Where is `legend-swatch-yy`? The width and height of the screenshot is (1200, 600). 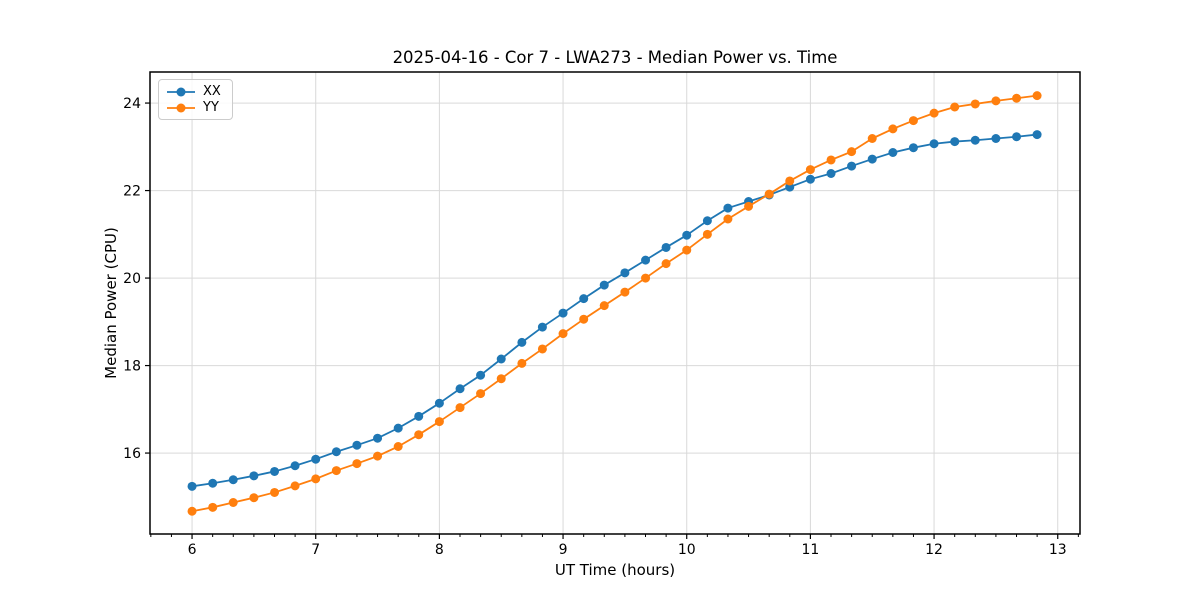
legend-swatch-yy is located at coordinates (181, 107).